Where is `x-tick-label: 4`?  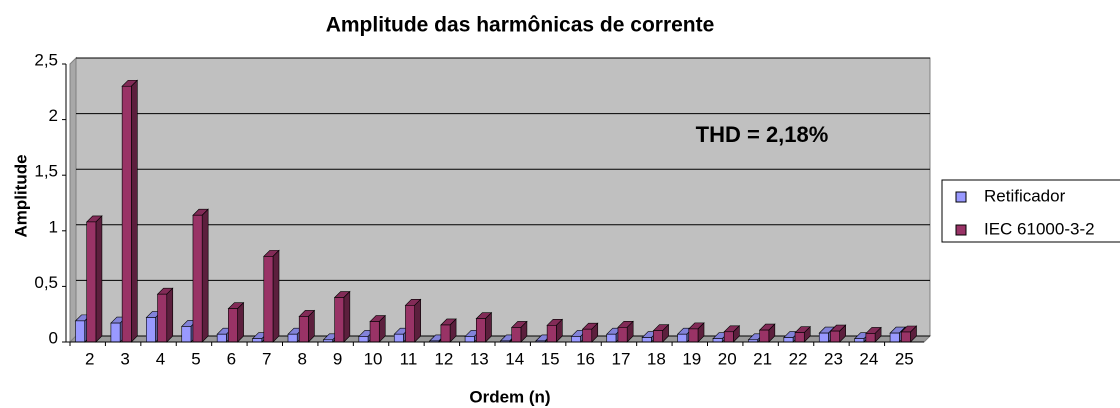 x-tick-label: 4 is located at coordinates (160, 358).